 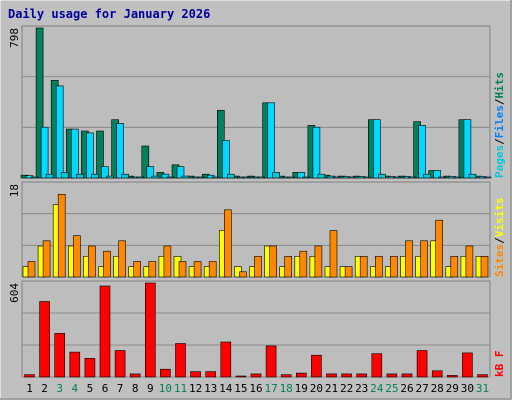 What do you see at coordinates (301, 388) in the screenshot?
I see `day-label-19: 19` at bounding box center [301, 388].